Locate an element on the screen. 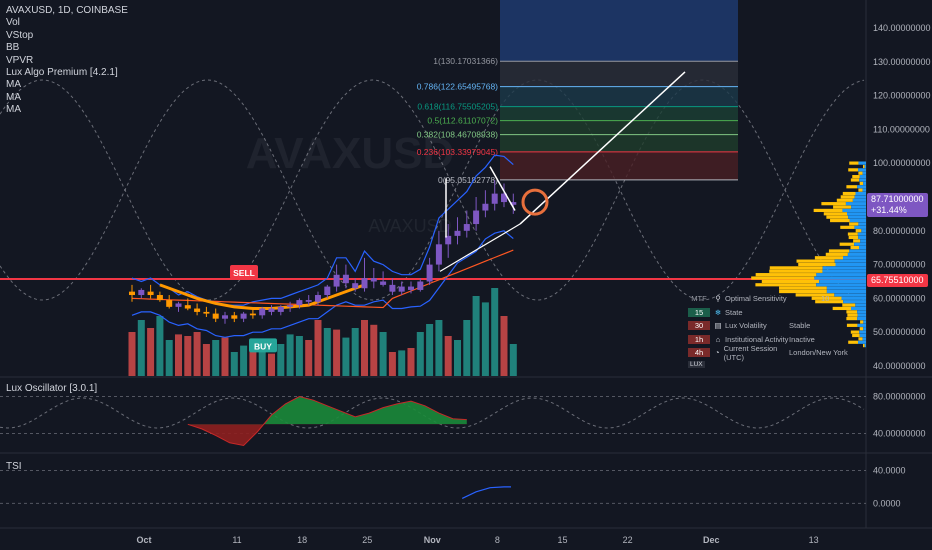 The width and height of the screenshot is (932, 550). sell-signal-label: SELL is located at coordinates (244, 273).